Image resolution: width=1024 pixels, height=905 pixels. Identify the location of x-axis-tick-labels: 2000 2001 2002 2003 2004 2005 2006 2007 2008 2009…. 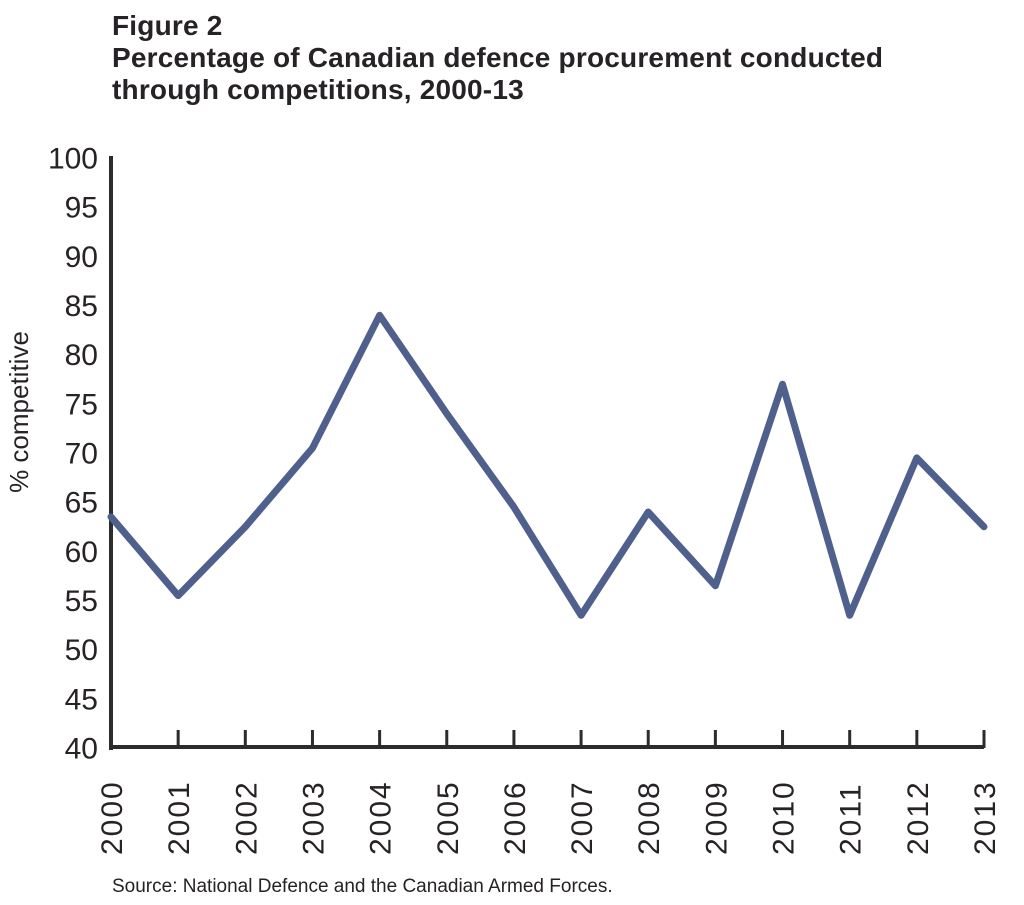
(549, 817).